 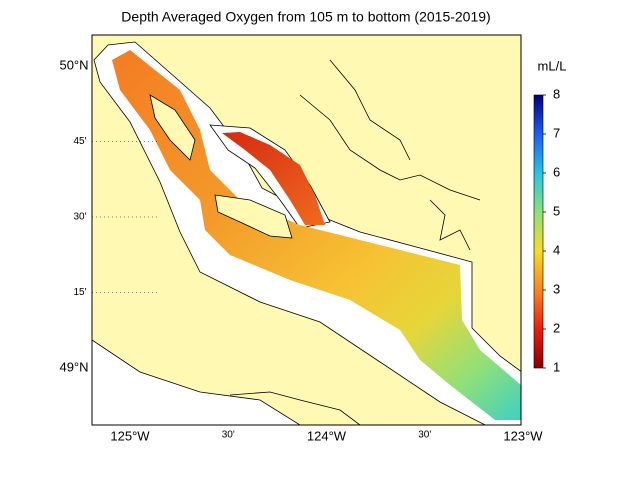 What do you see at coordinates (556, 288) in the screenshot?
I see `colorbar-tick-label: 3` at bounding box center [556, 288].